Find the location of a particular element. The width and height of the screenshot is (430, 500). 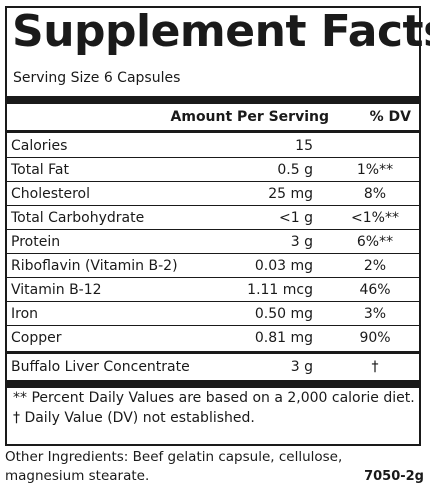

footnote-dagger: † Daily Value (DV) not established. is located at coordinates (134, 418).